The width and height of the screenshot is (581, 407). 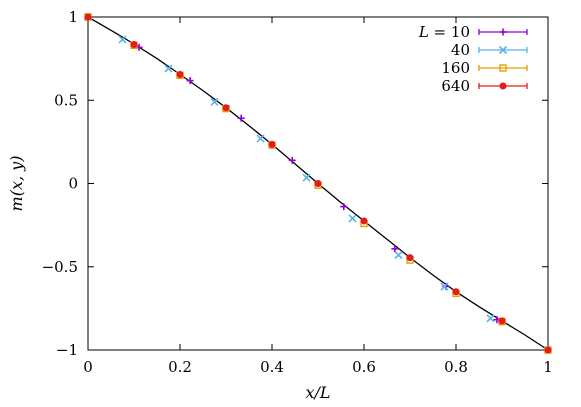 What do you see at coordinates (88, 367) in the screenshot?
I see `x-tick-label: 0` at bounding box center [88, 367].